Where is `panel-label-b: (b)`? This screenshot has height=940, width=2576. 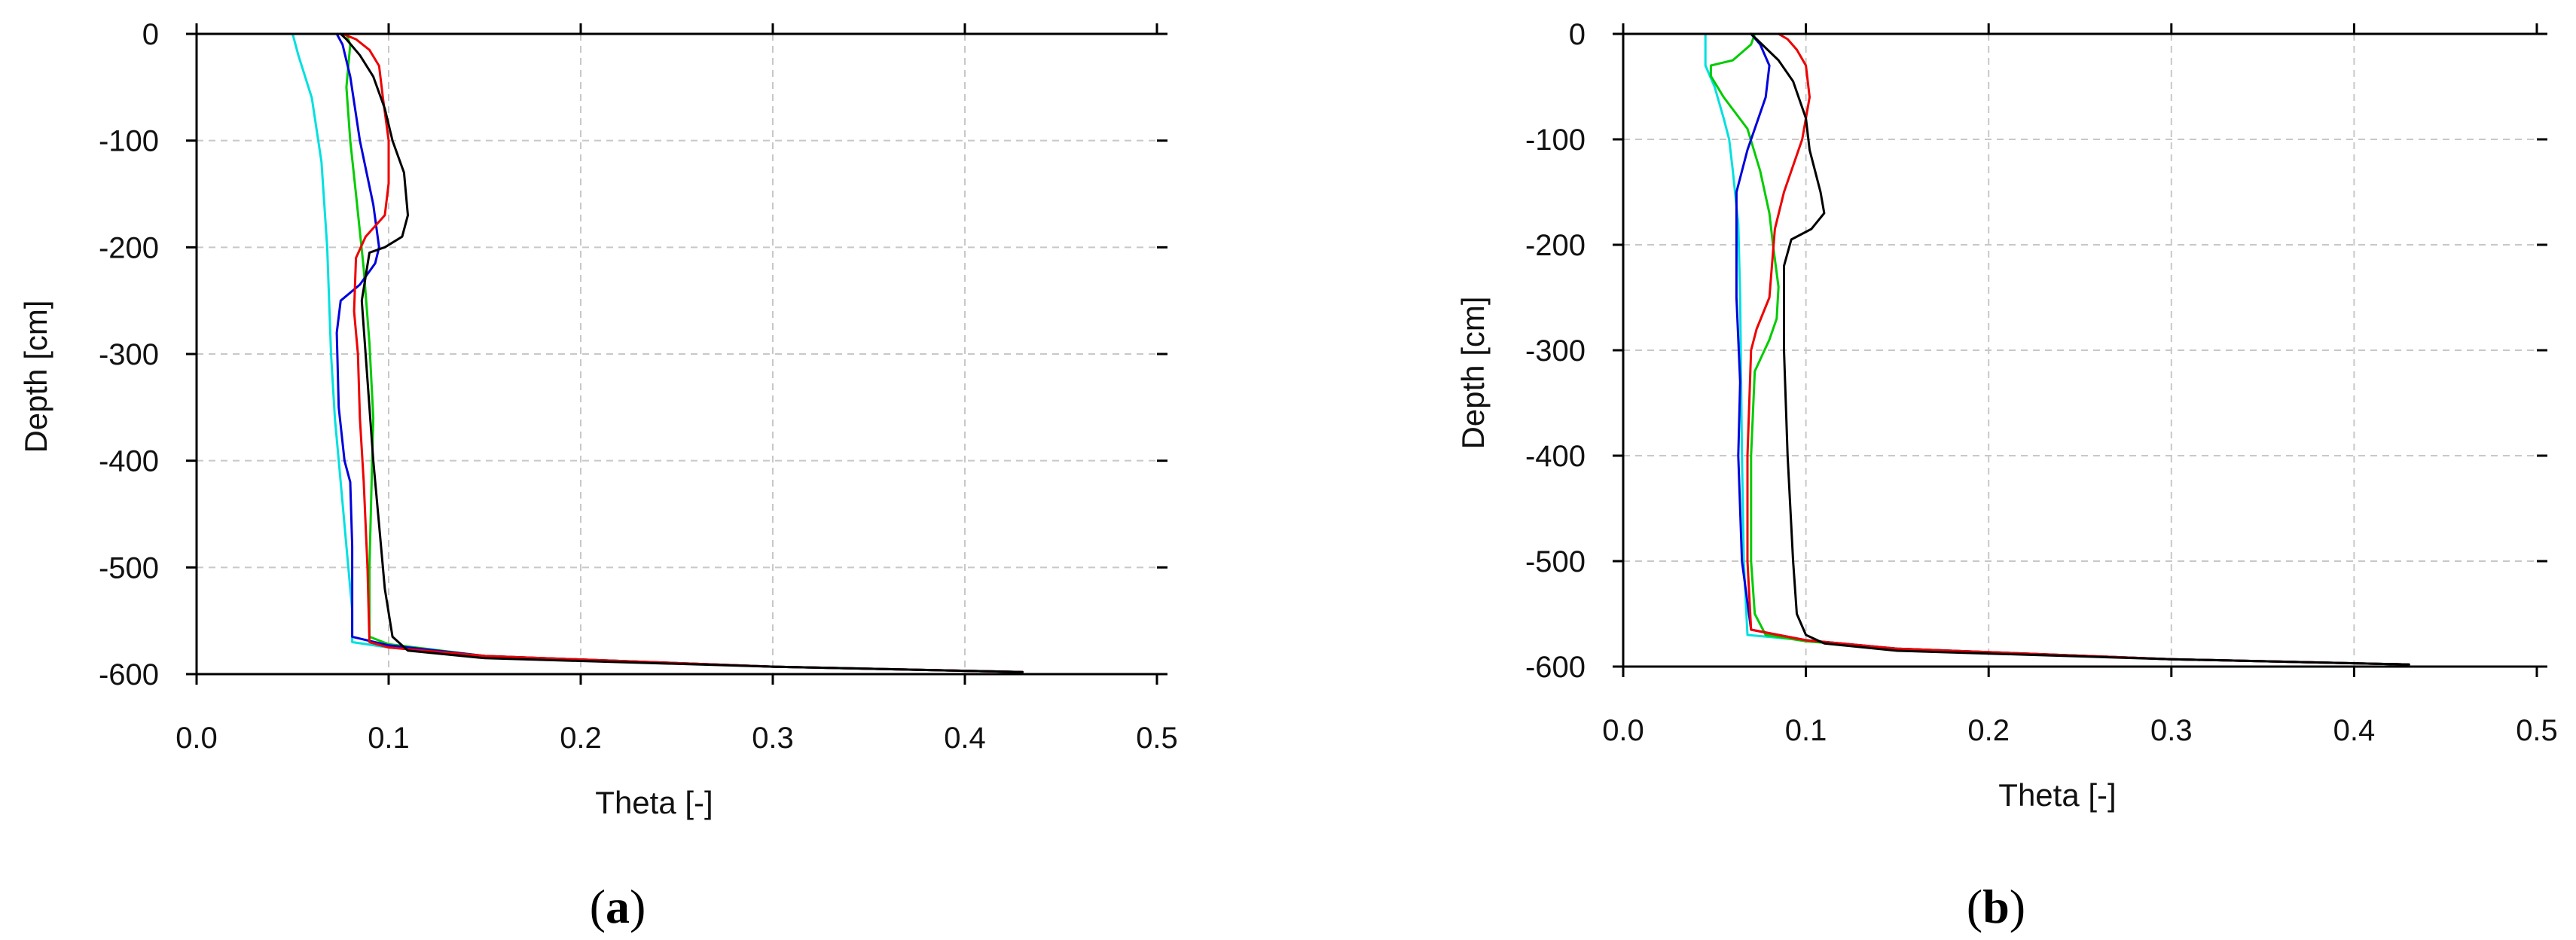 panel-label-b: (b) is located at coordinates (1996, 906).